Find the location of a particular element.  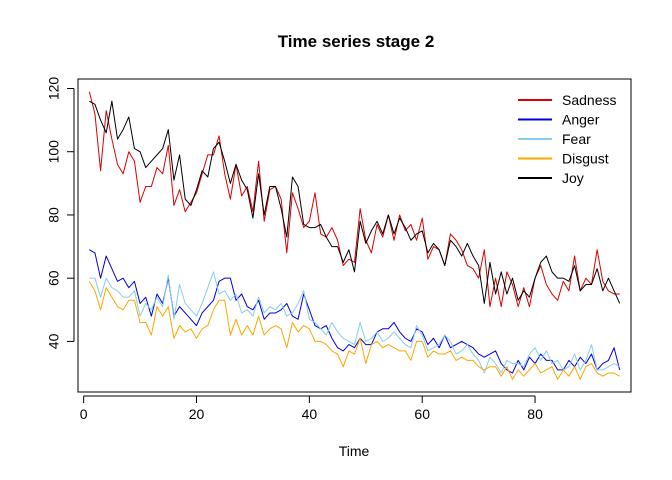

y-axis: 40 60 80 100 120 is located at coordinates (60, 213).